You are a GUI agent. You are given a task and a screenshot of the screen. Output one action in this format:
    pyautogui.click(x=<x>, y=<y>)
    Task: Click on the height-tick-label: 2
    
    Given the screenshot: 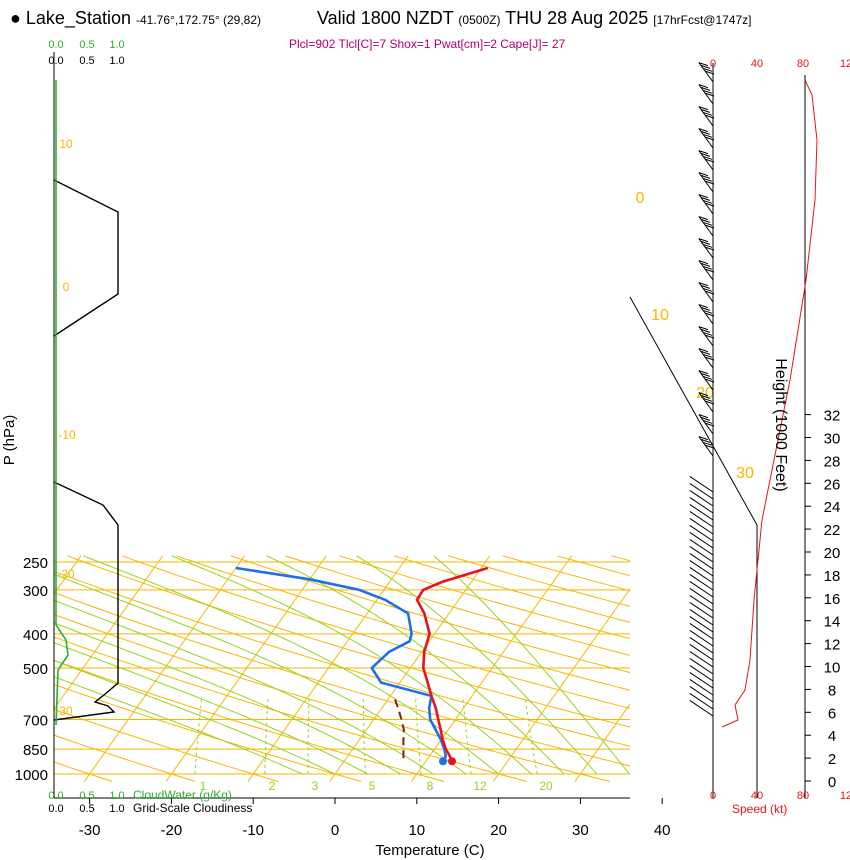 What is the action you would take?
    pyautogui.click(x=832, y=759)
    